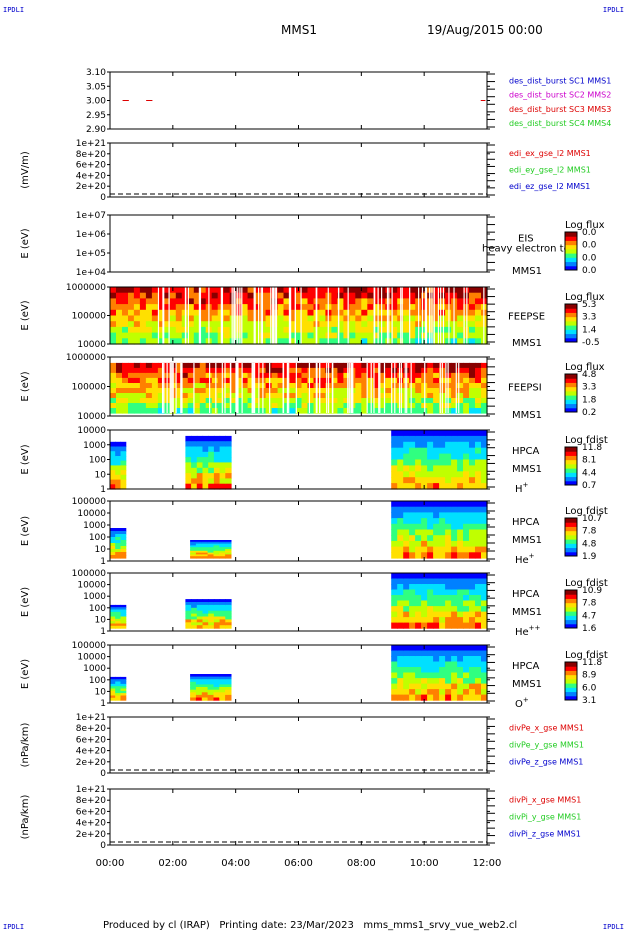 This screenshot has width=630, height=934. Describe the element at coordinates (101, 550) in the screenshot. I see `ytick-label: 10` at that location.